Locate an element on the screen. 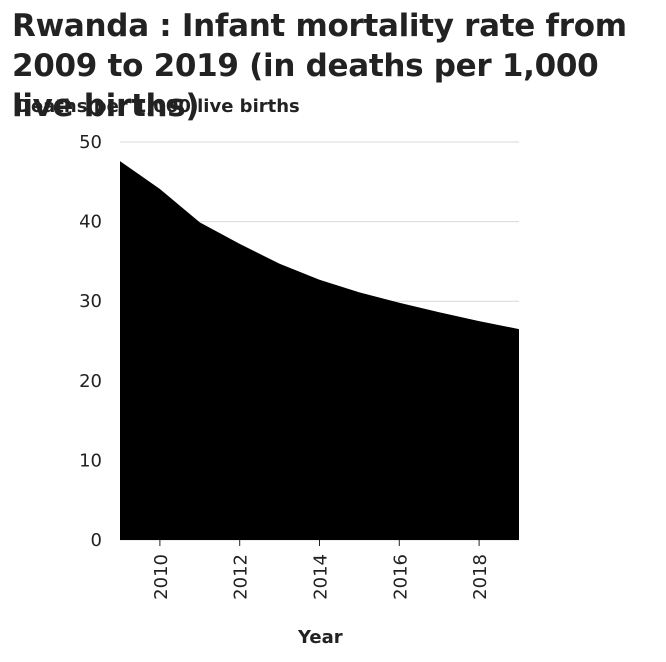  y-axis-ticks: 0 10 20 30 40 50 is located at coordinates (90, 341).